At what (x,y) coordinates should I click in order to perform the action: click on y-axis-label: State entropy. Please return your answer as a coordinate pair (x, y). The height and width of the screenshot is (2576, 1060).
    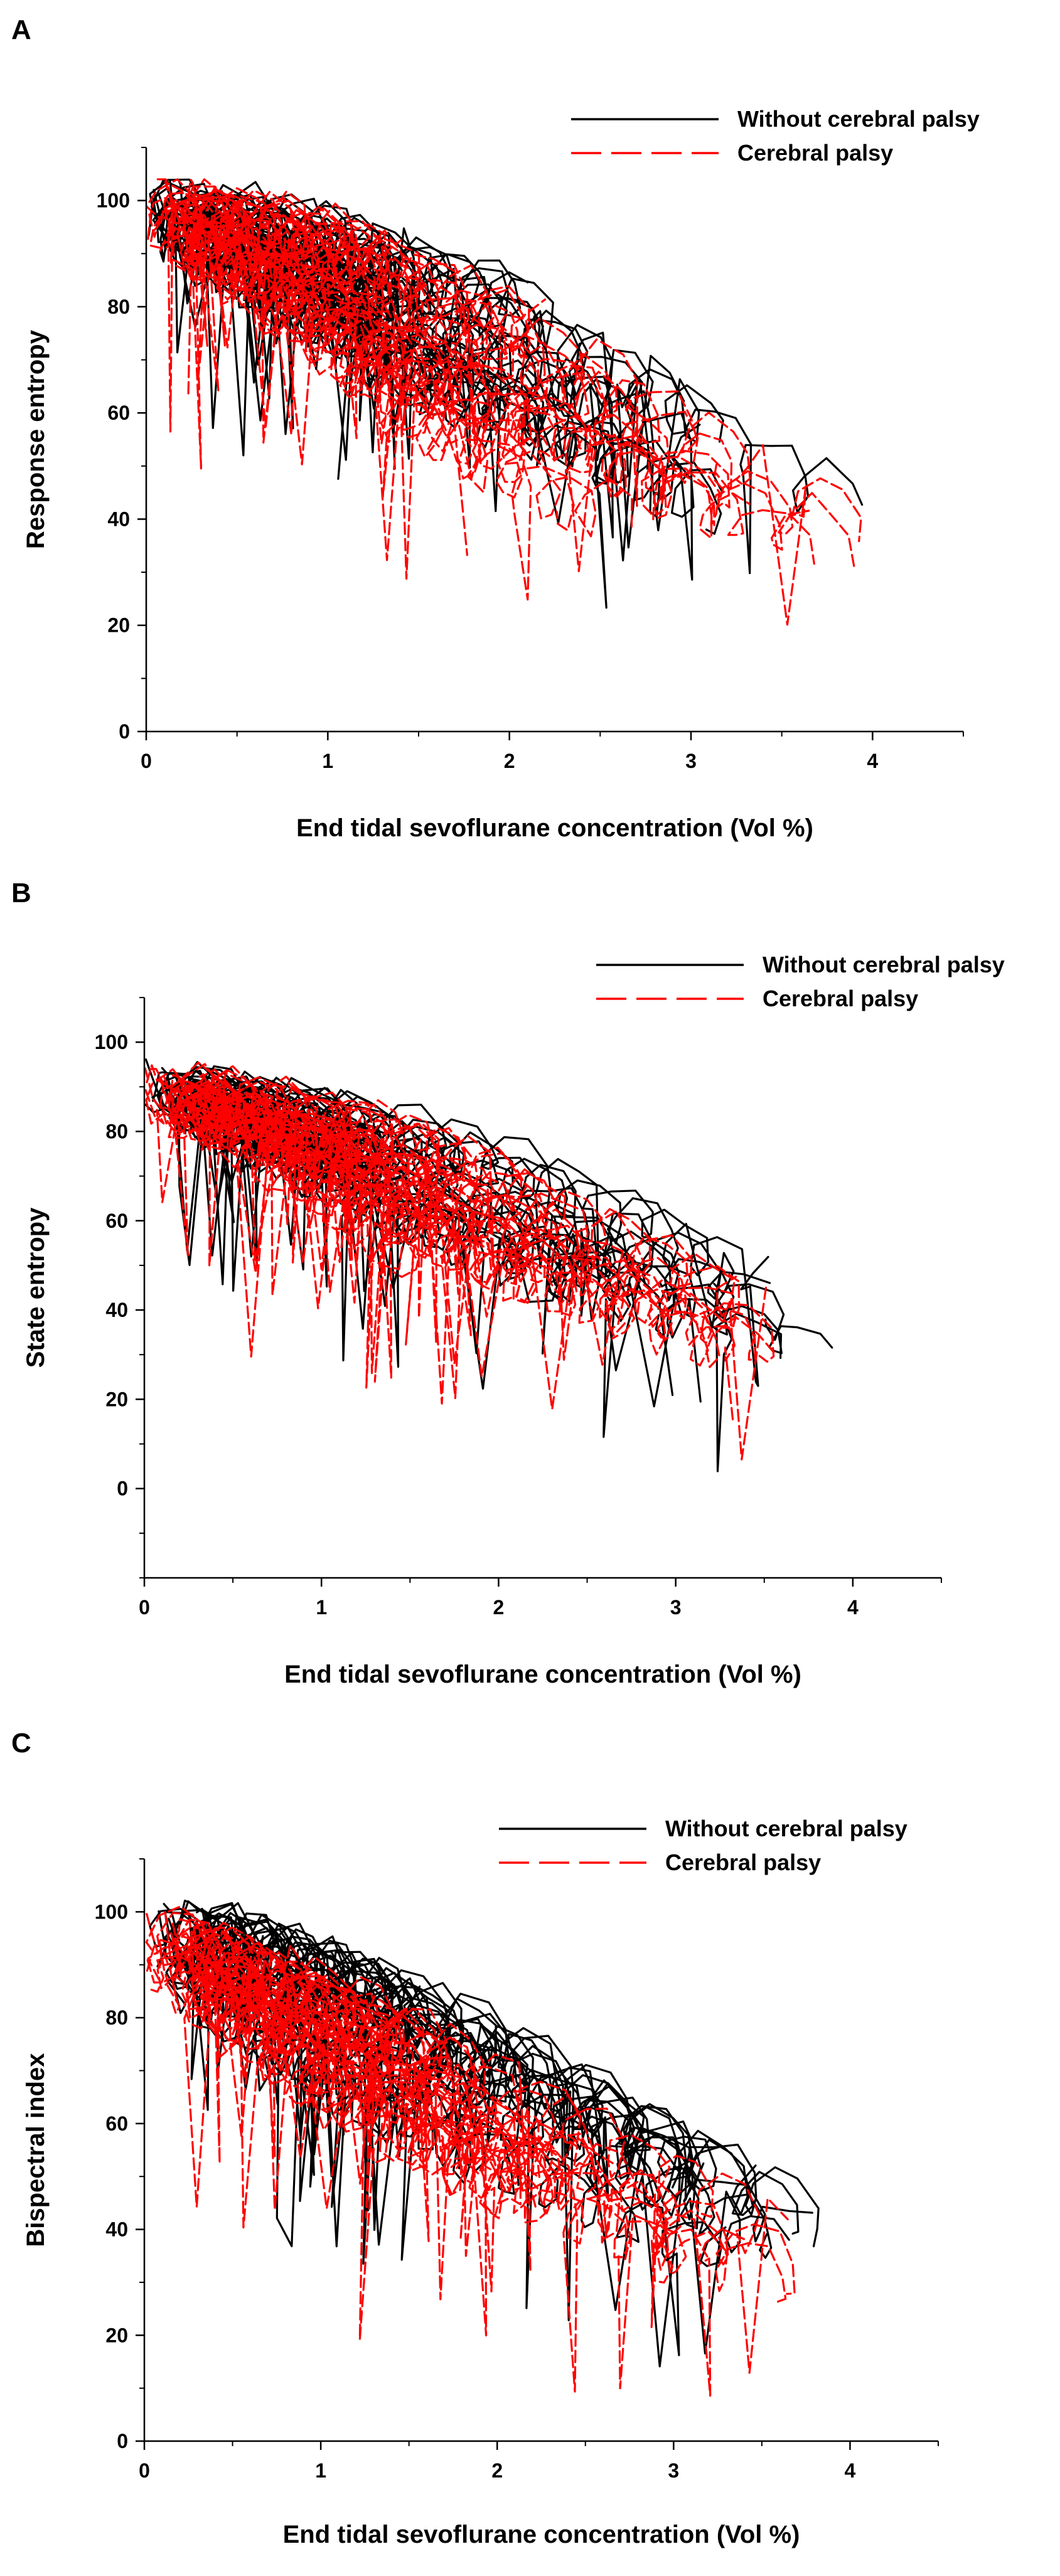
    Looking at the image, I should click on (36, 1287).